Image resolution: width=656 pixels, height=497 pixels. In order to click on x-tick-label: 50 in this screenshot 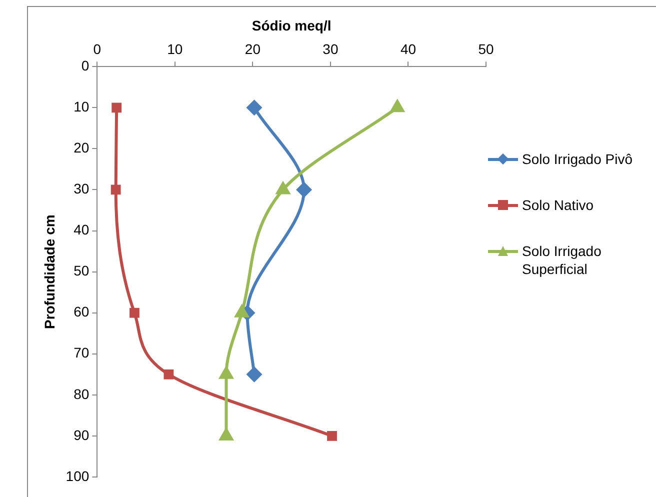, I will do `click(486, 49)`.